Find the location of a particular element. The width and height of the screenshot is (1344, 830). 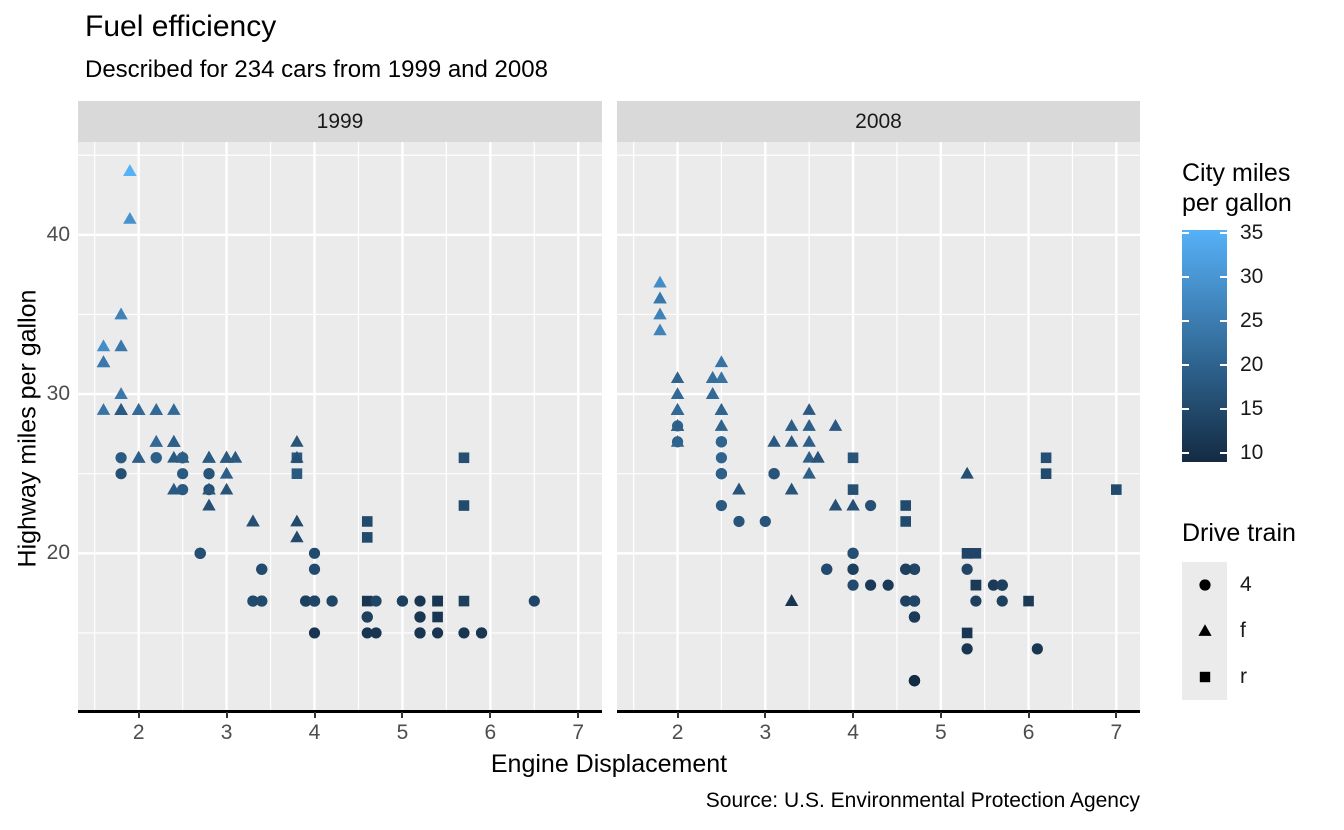

legend-key-label-r: r is located at coordinates (1243, 676).